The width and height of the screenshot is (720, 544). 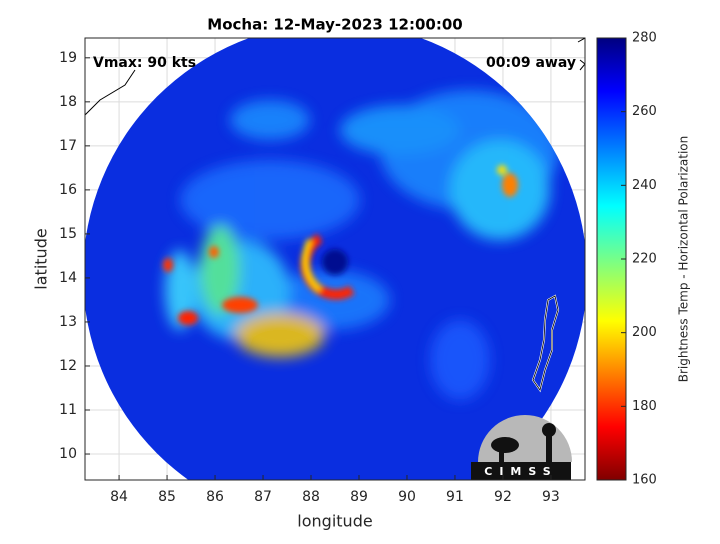 I want to click on y-tick-label: 17, so click(x=68, y=146).